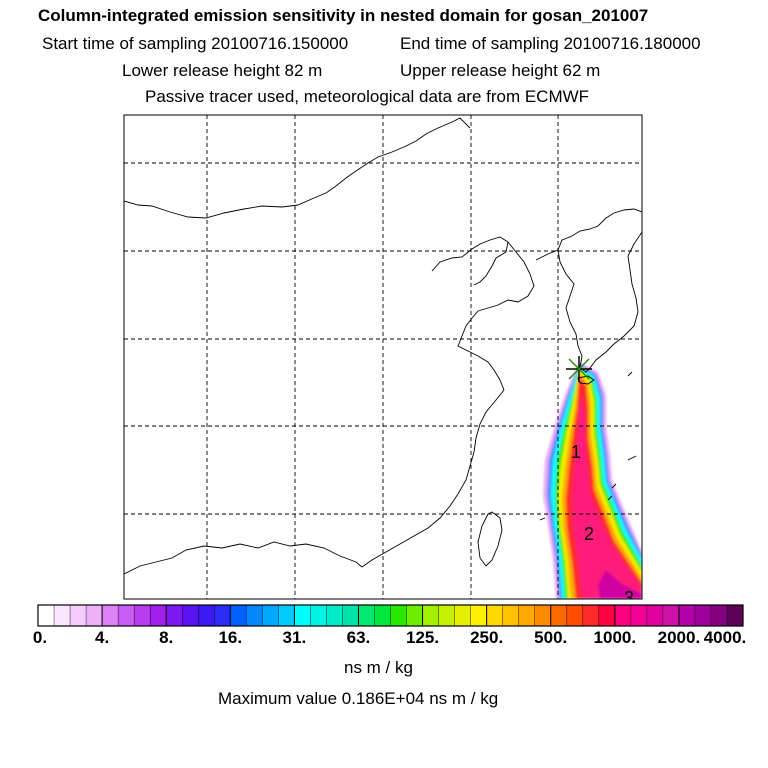  Describe the element at coordinates (615, 300) in the screenshot. I see `coast-korea-east` at that location.